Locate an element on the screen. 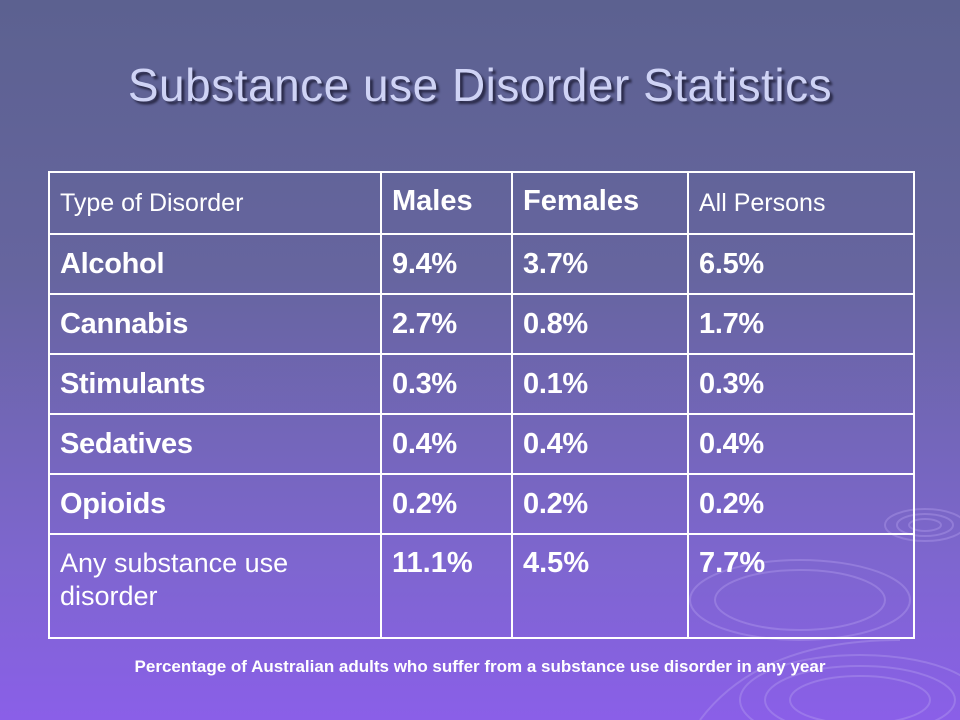  slide-title: Substance use Disorder Statistics is located at coordinates (480, 85).